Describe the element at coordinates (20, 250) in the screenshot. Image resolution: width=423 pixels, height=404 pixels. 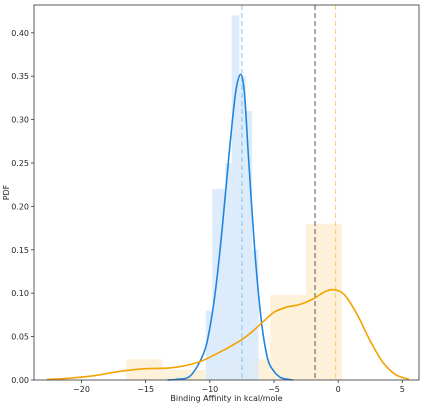
I see `y-tick-label: 0.15` at that location.